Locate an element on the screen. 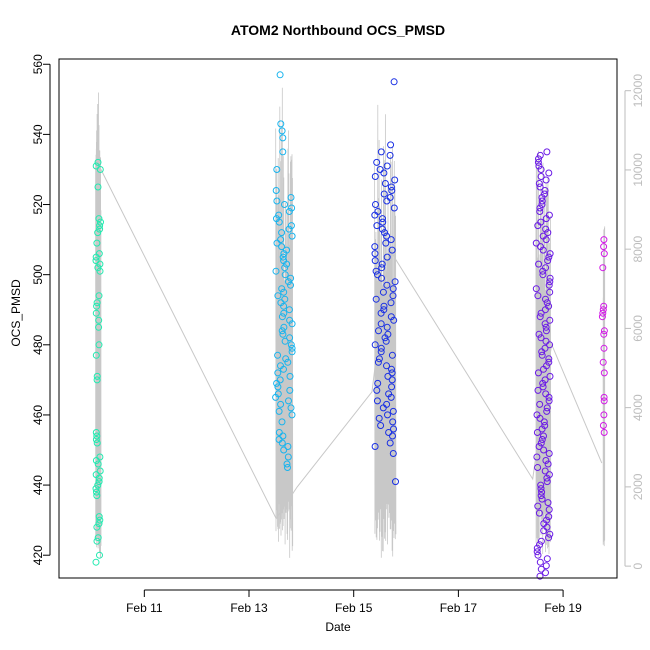 The width and height of the screenshot is (650, 650). chart-title: ATOM2 Northbound OCS_PMSD is located at coordinates (338, 30).